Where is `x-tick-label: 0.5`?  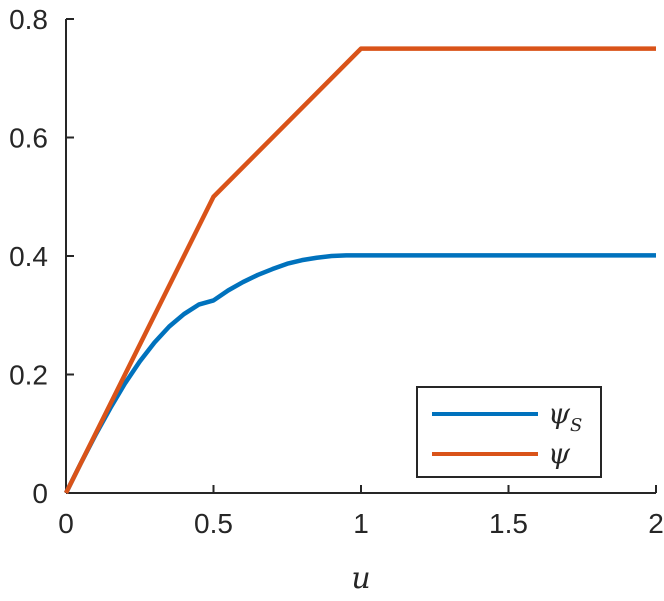
x-tick-label: 0.5 is located at coordinates (213, 523).